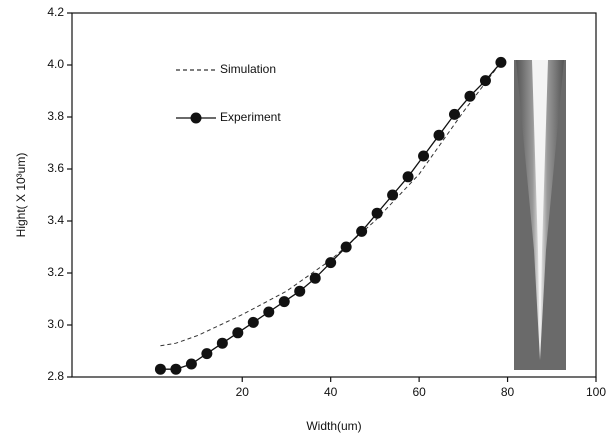 The height and width of the screenshot is (439, 613). I want to click on y-tick-label: 3.2, so click(55, 272).